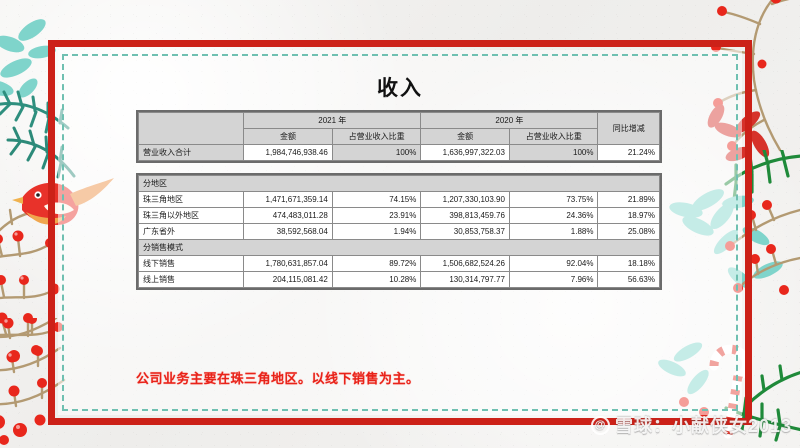  I want to click on row-label: 线上销售, so click(191, 279).